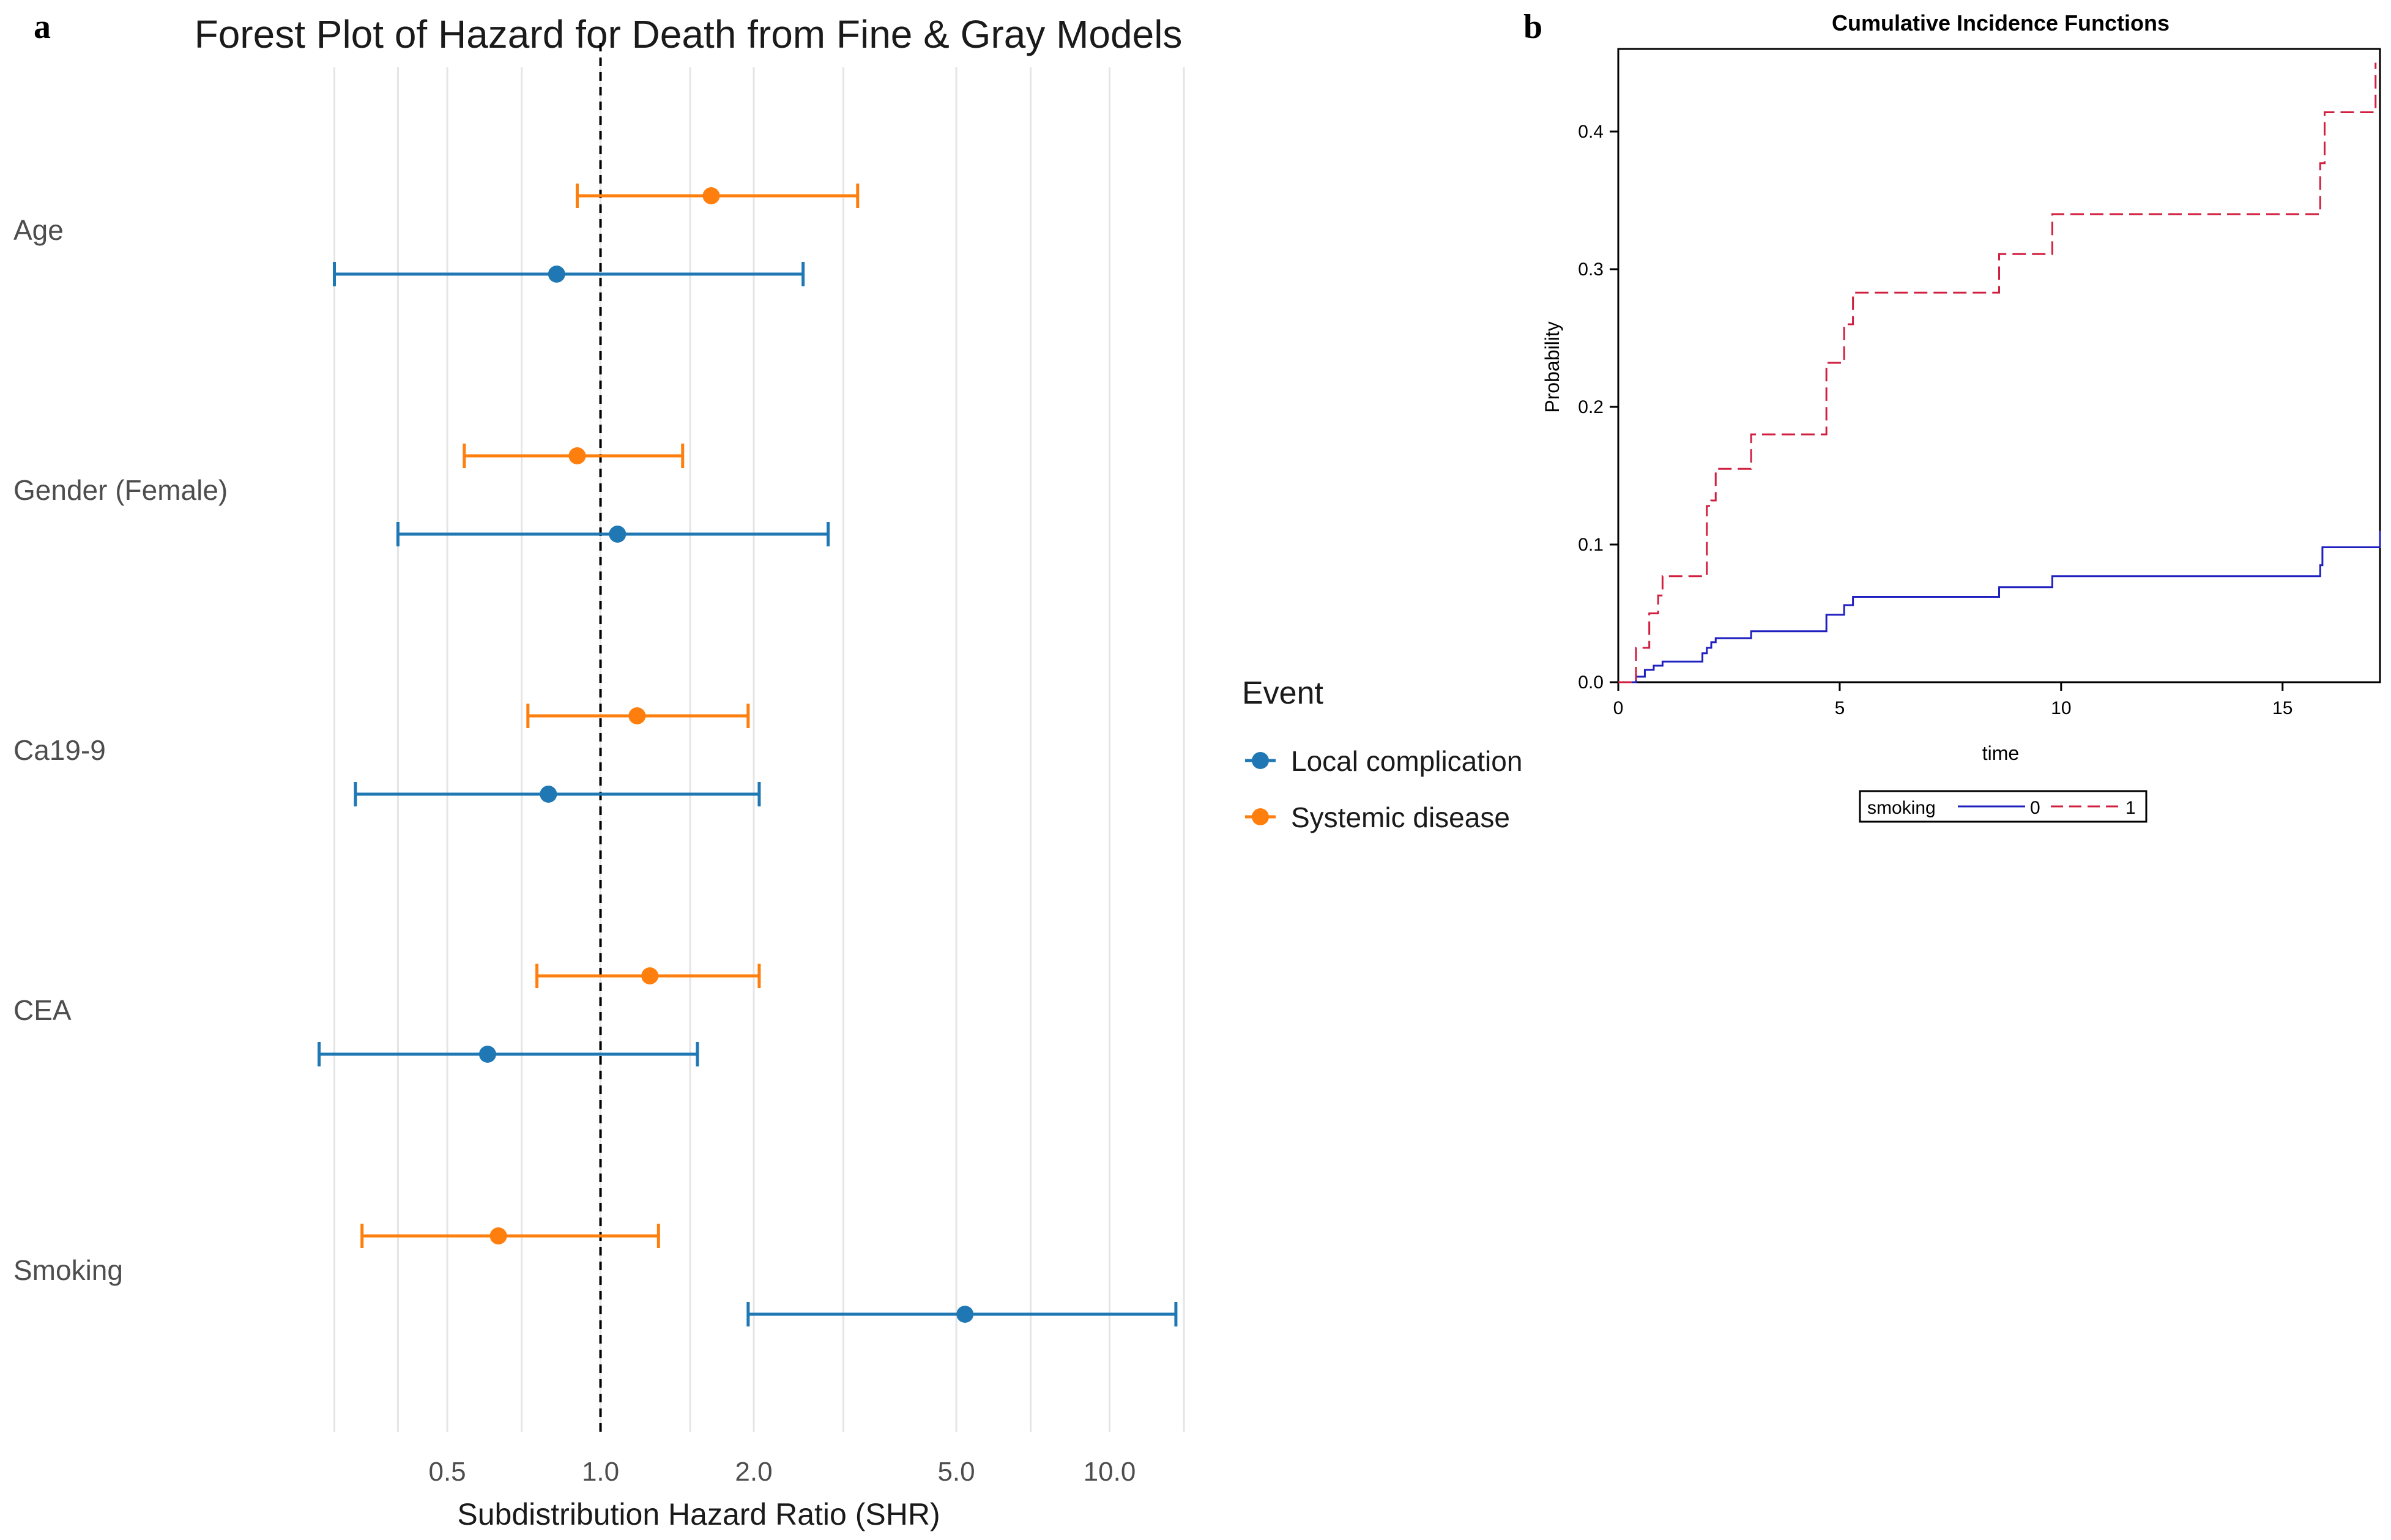 Image resolution: width=2391 pixels, height=1540 pixels. What do you see at coordinates (753, 1472) in the screenshot?
I see `x-tick-label: 2.0` at bounding box center [753, 1472].